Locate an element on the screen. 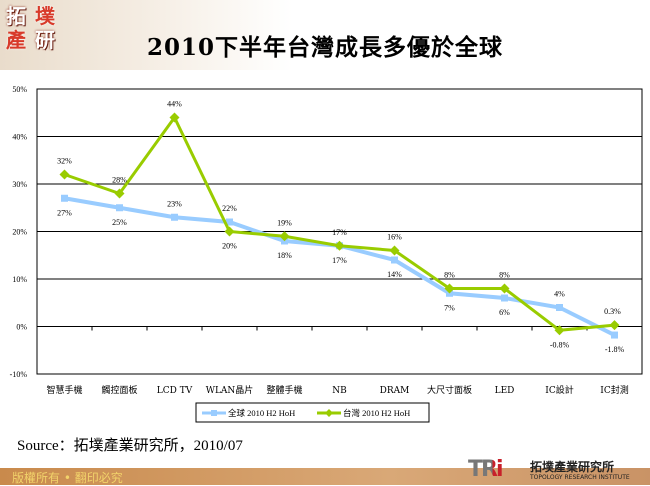 The height and width of the screenshot is (486, 650). x-tick-label: 大尺寸面板 is located at coordinates (449, 390).